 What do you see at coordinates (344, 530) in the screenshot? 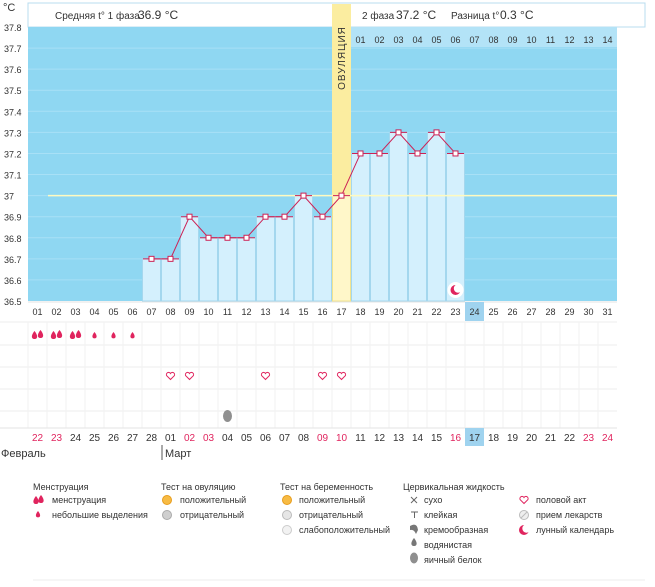
I see `legend-preg-weak-label: слабоположительный` at bounding box center [344, 530].